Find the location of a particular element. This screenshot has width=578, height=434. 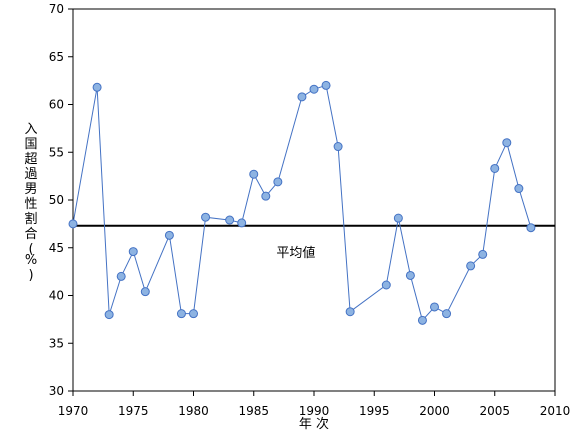

x-axis-label: 年 次 is located at coordinates (314, 424).